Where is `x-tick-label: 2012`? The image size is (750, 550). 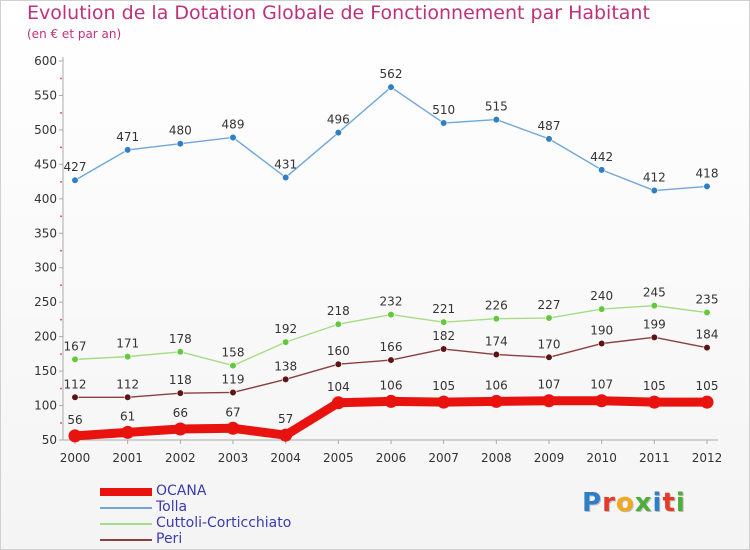 x-tick-label: 2012 is located at coordinates (707, 458).